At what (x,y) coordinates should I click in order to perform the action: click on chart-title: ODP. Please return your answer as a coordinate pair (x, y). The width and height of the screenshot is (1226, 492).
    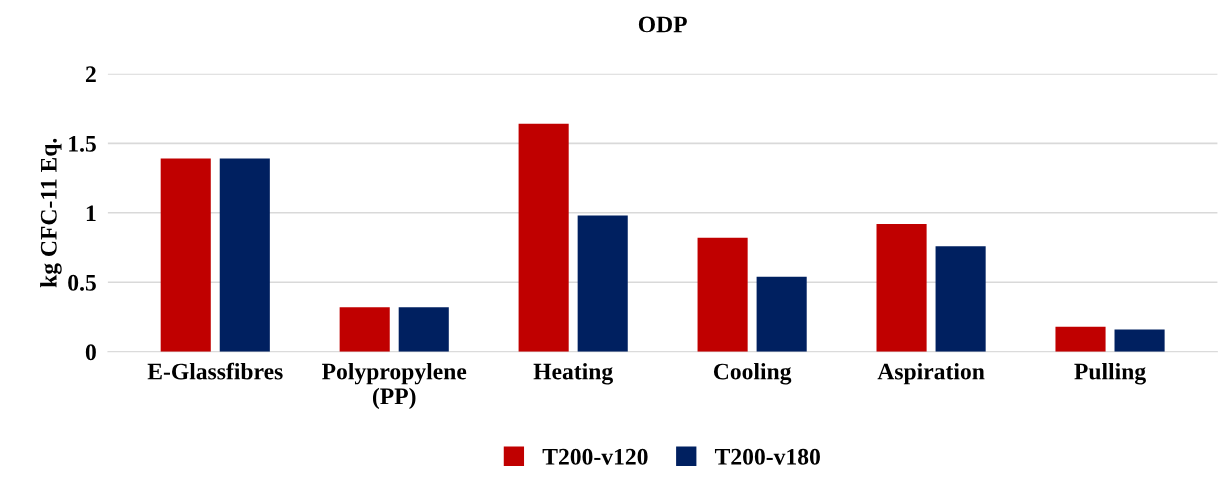
    Looking at the image, I should click on (662, 24).